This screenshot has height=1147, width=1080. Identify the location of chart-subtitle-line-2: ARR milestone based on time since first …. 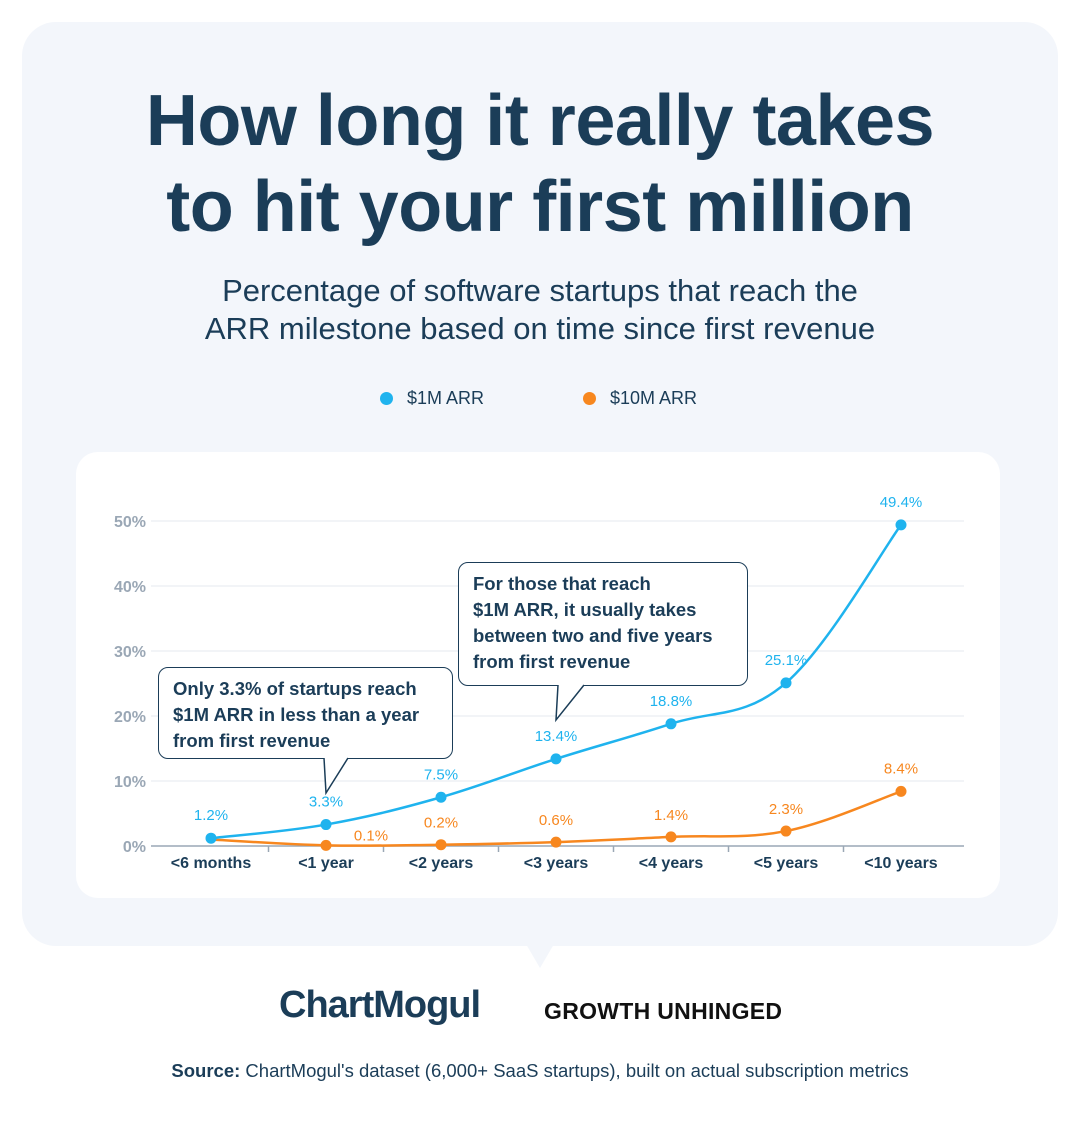
(540, 328).